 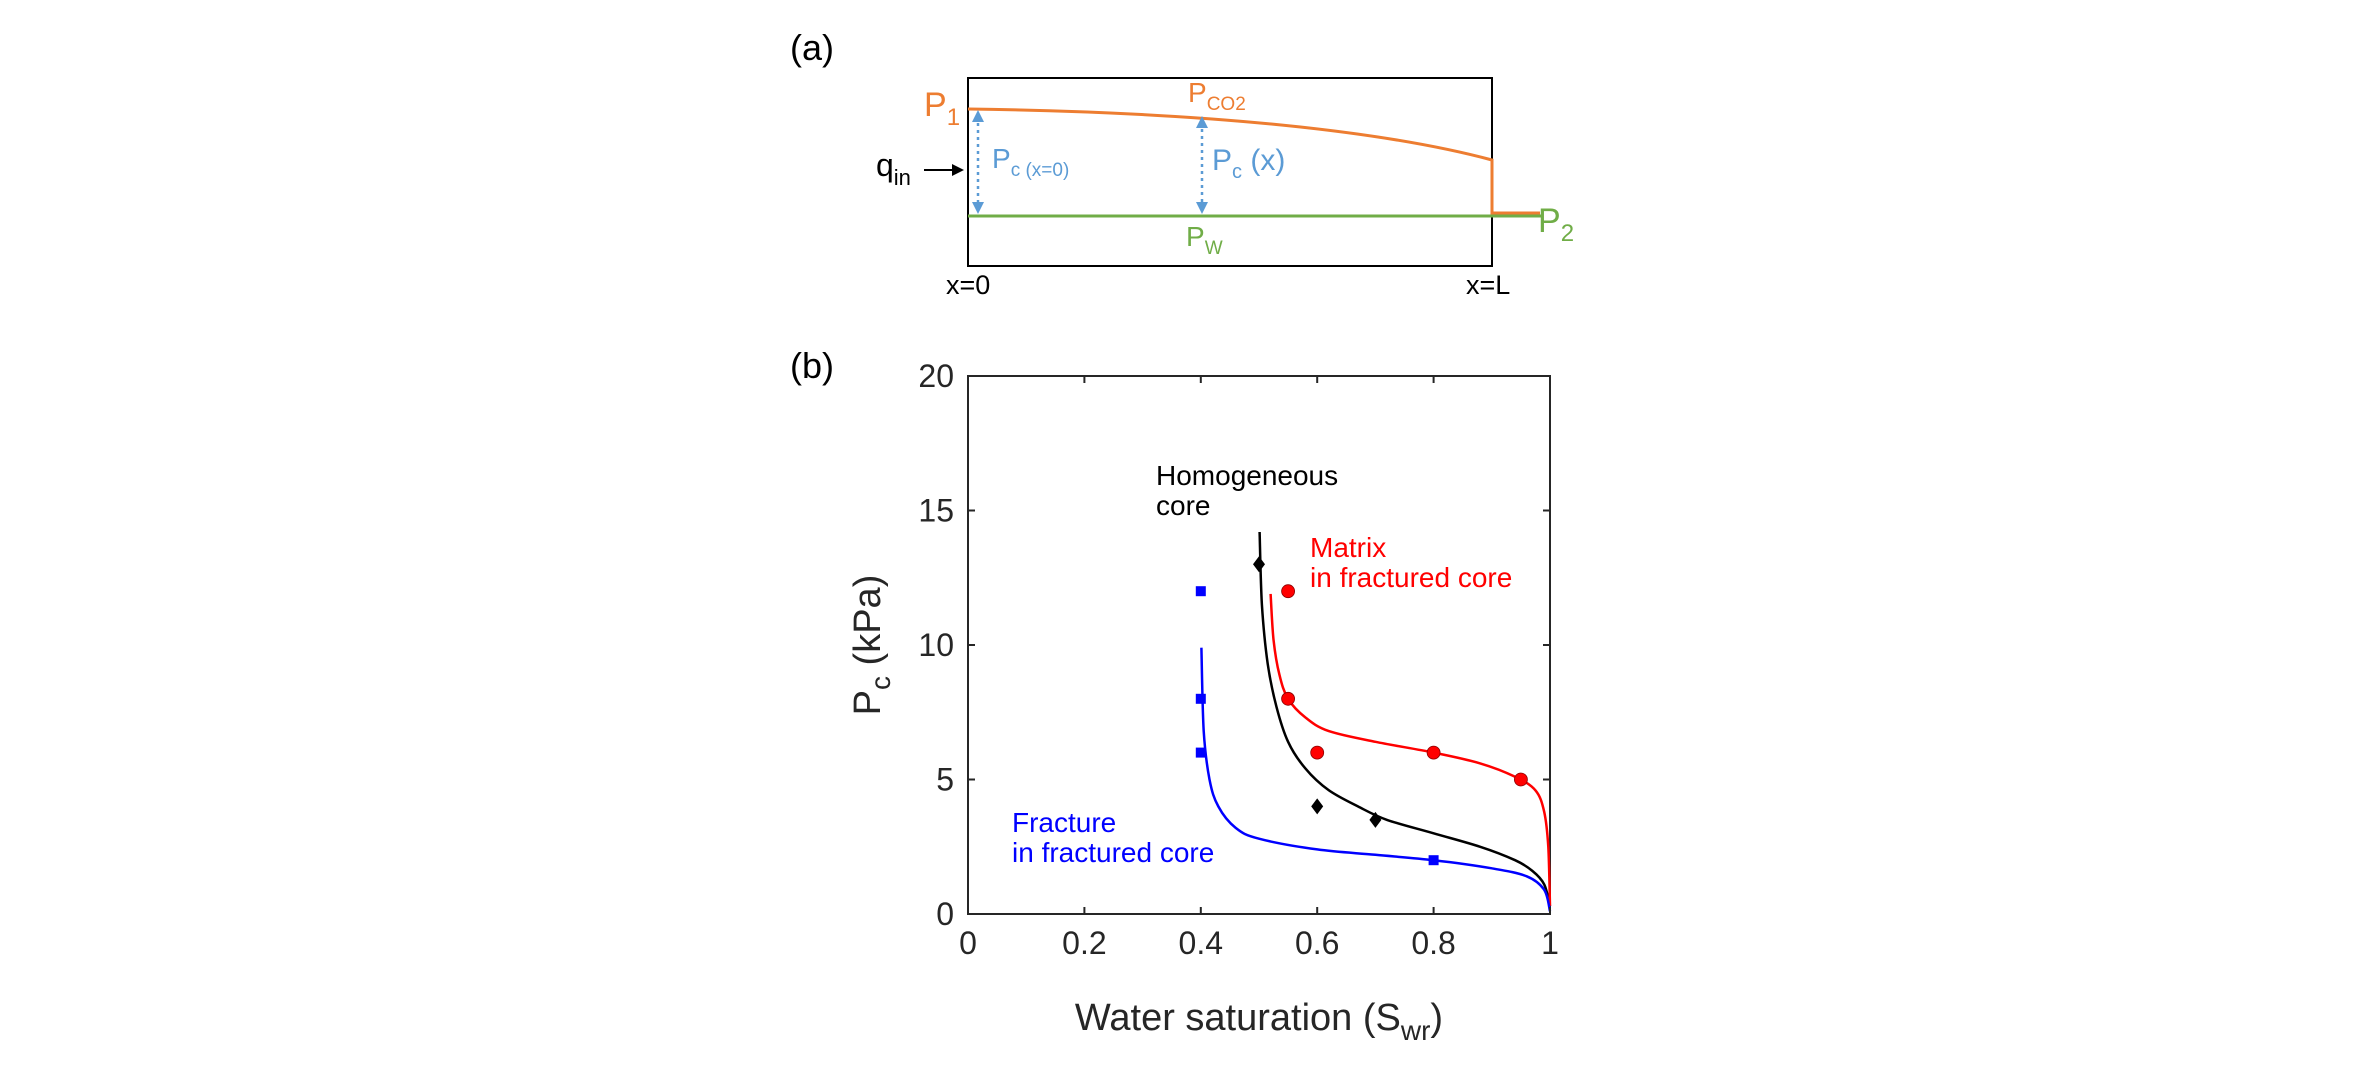 I want to click on fit-curves, so click(x=1376, y=721).